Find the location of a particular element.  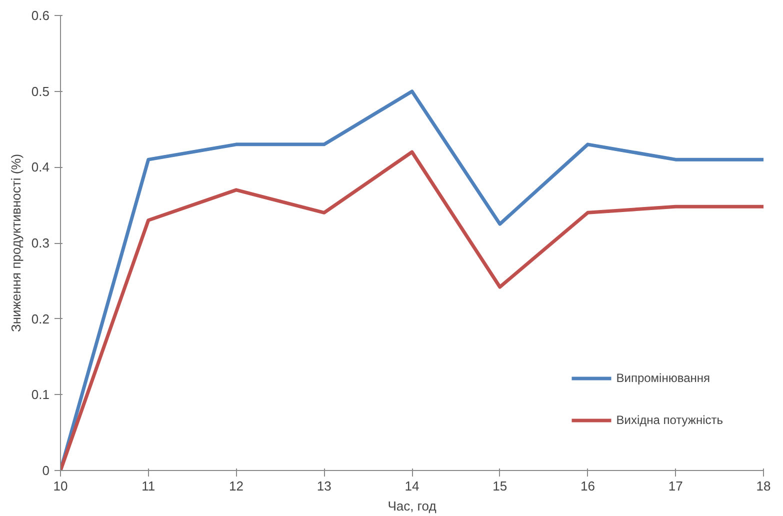

x-tick-label: 14 is located at coordinates (412, 486).